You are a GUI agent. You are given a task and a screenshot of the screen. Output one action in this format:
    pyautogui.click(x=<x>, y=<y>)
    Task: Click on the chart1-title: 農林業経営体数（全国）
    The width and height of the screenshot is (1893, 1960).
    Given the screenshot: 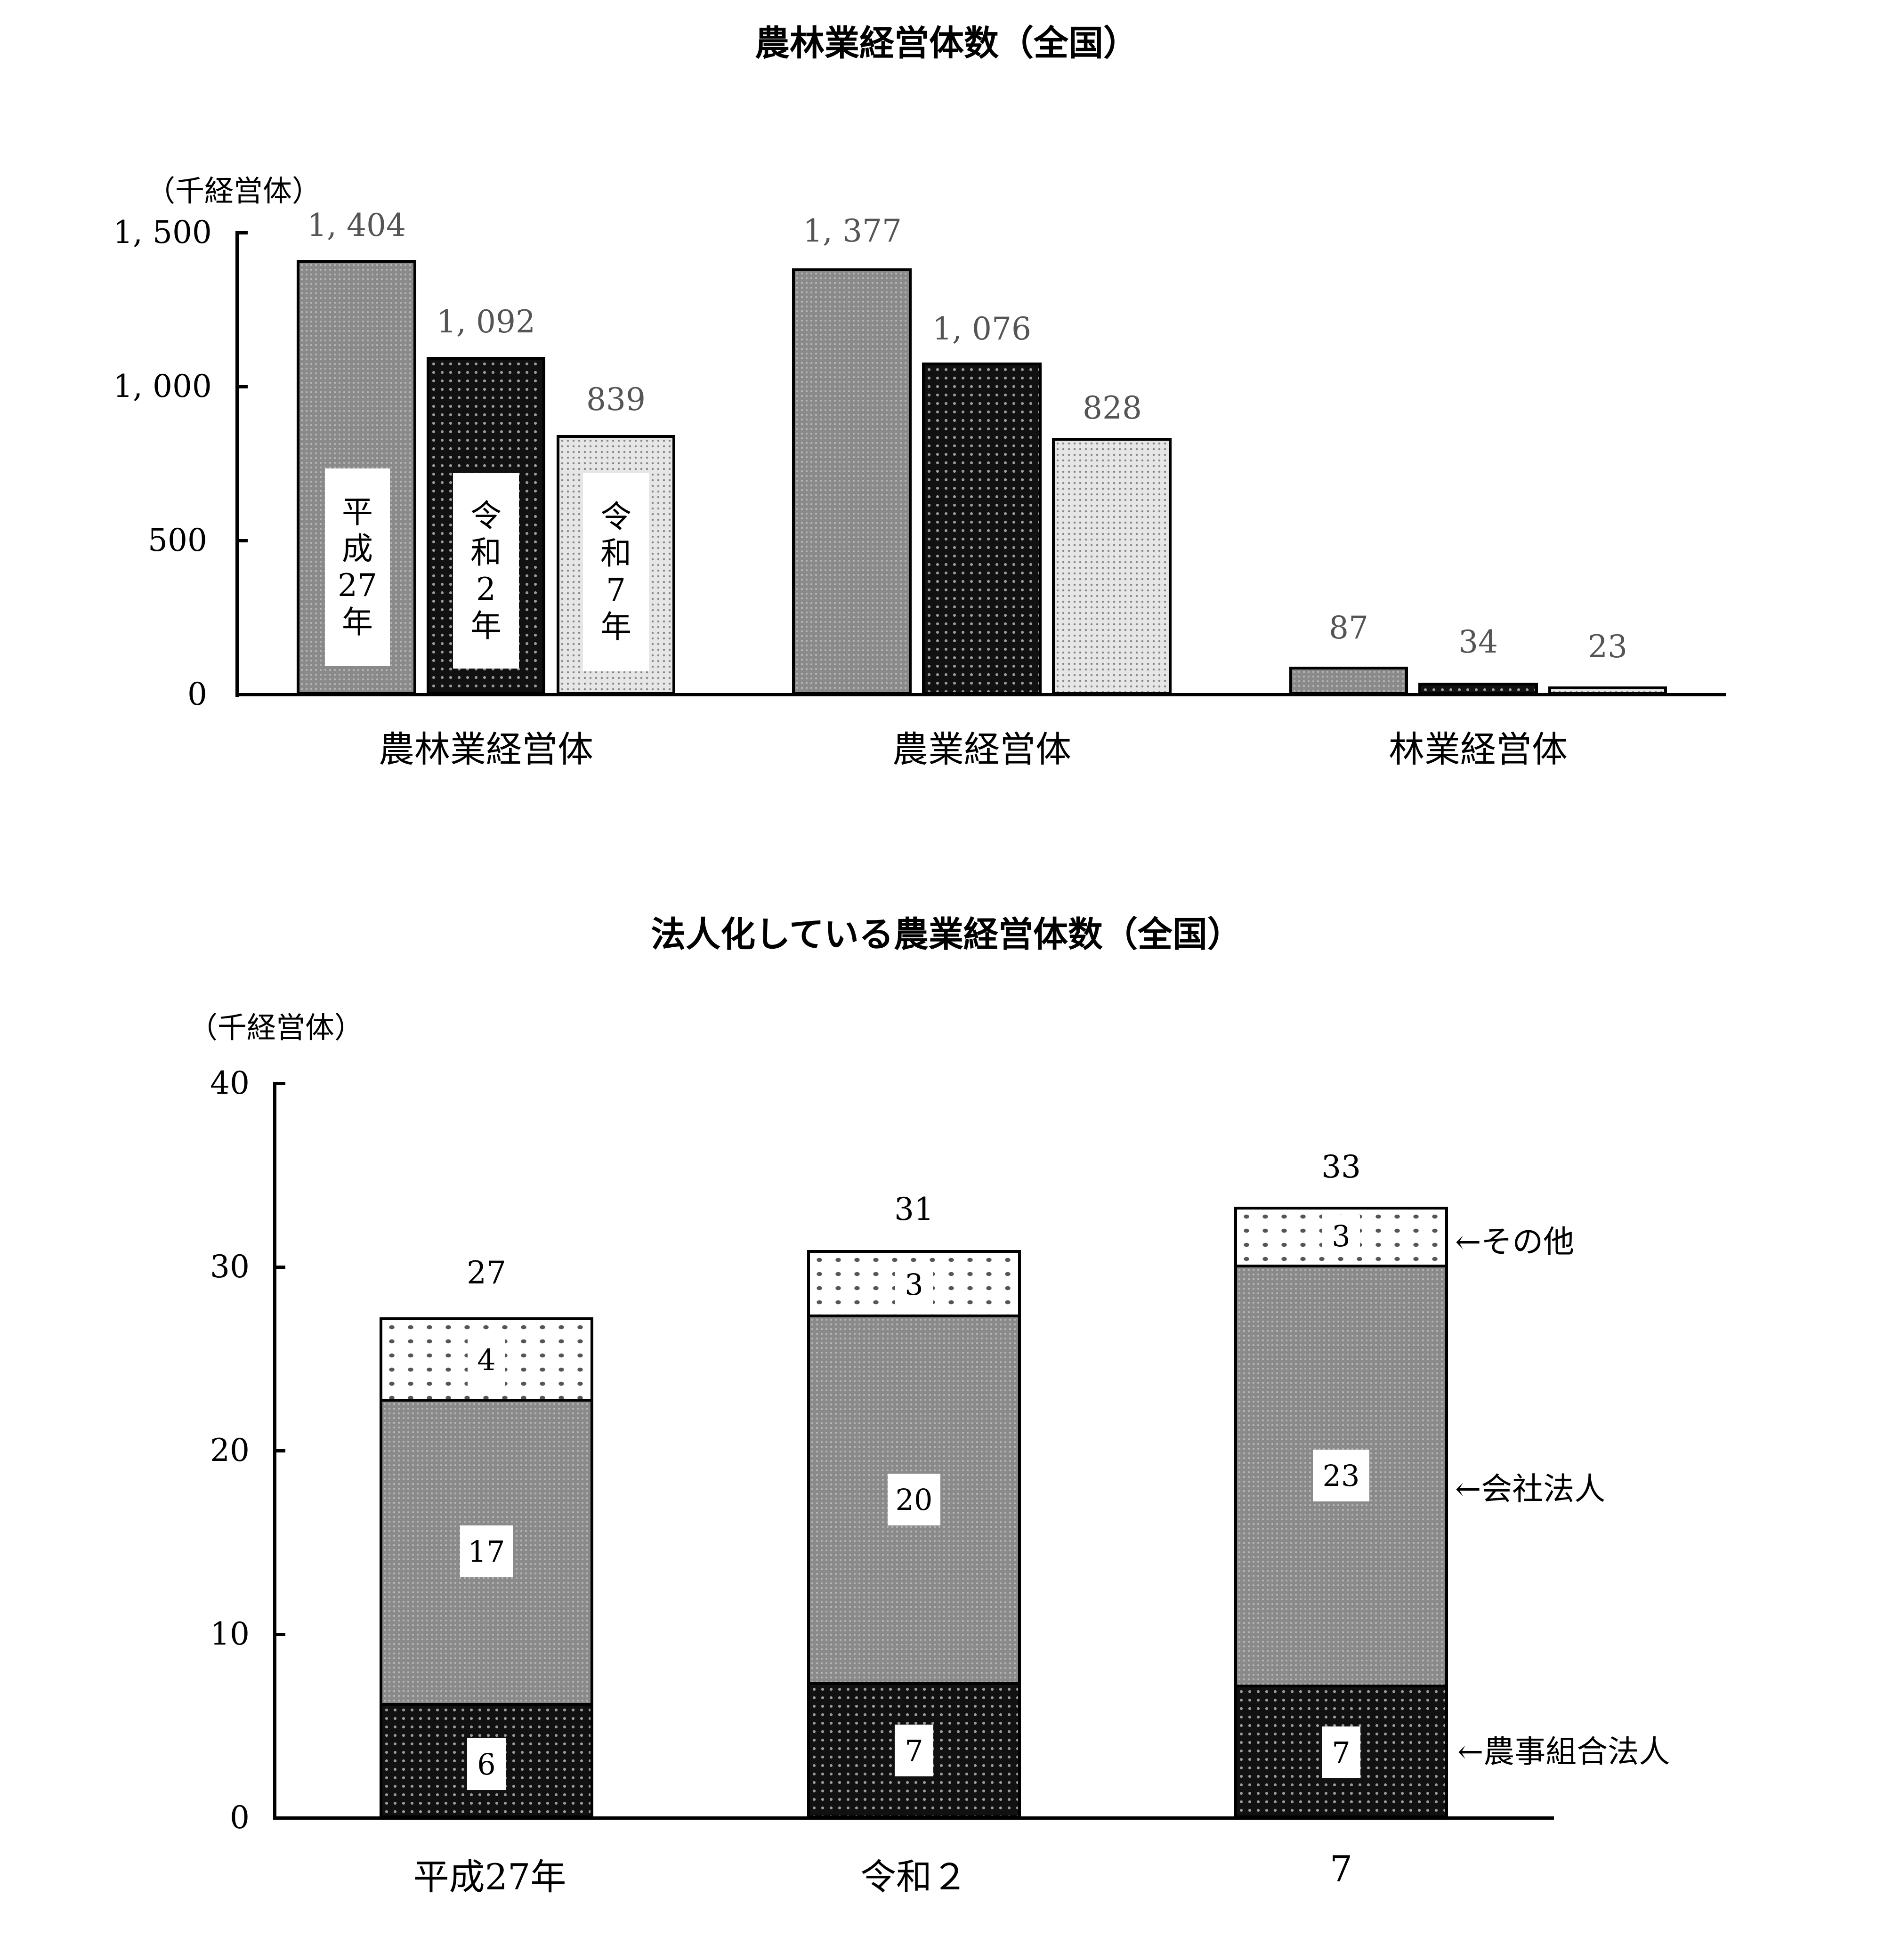 What is the action you would take?
    pyautogui.click(x=946, y=43)
    